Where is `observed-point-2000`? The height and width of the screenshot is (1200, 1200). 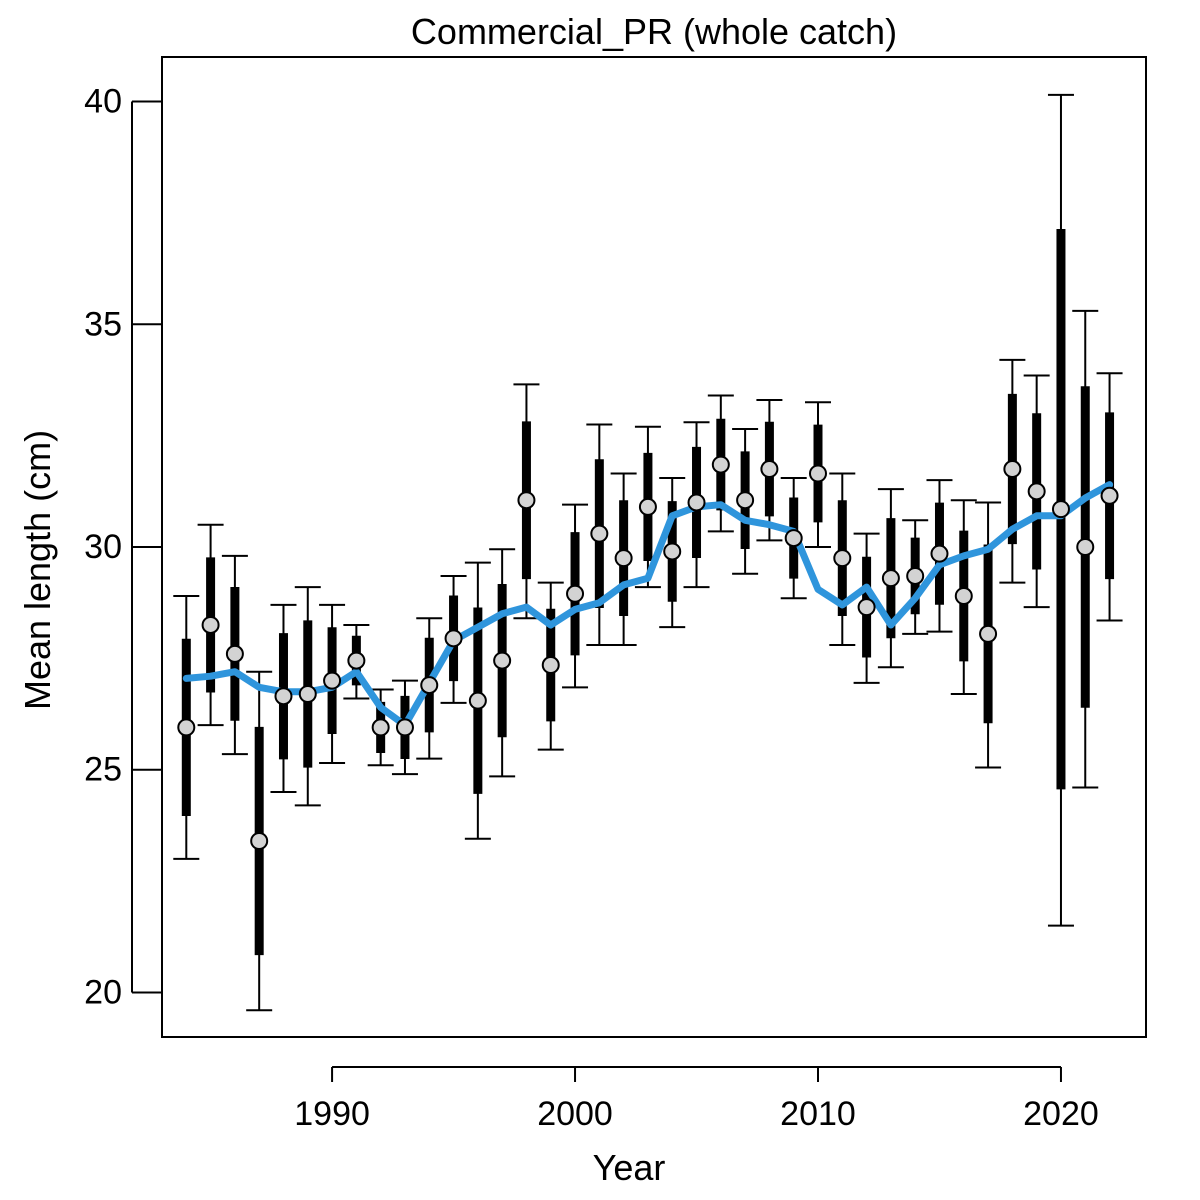 observed-point-2000 is located at coordinates (575, 593).